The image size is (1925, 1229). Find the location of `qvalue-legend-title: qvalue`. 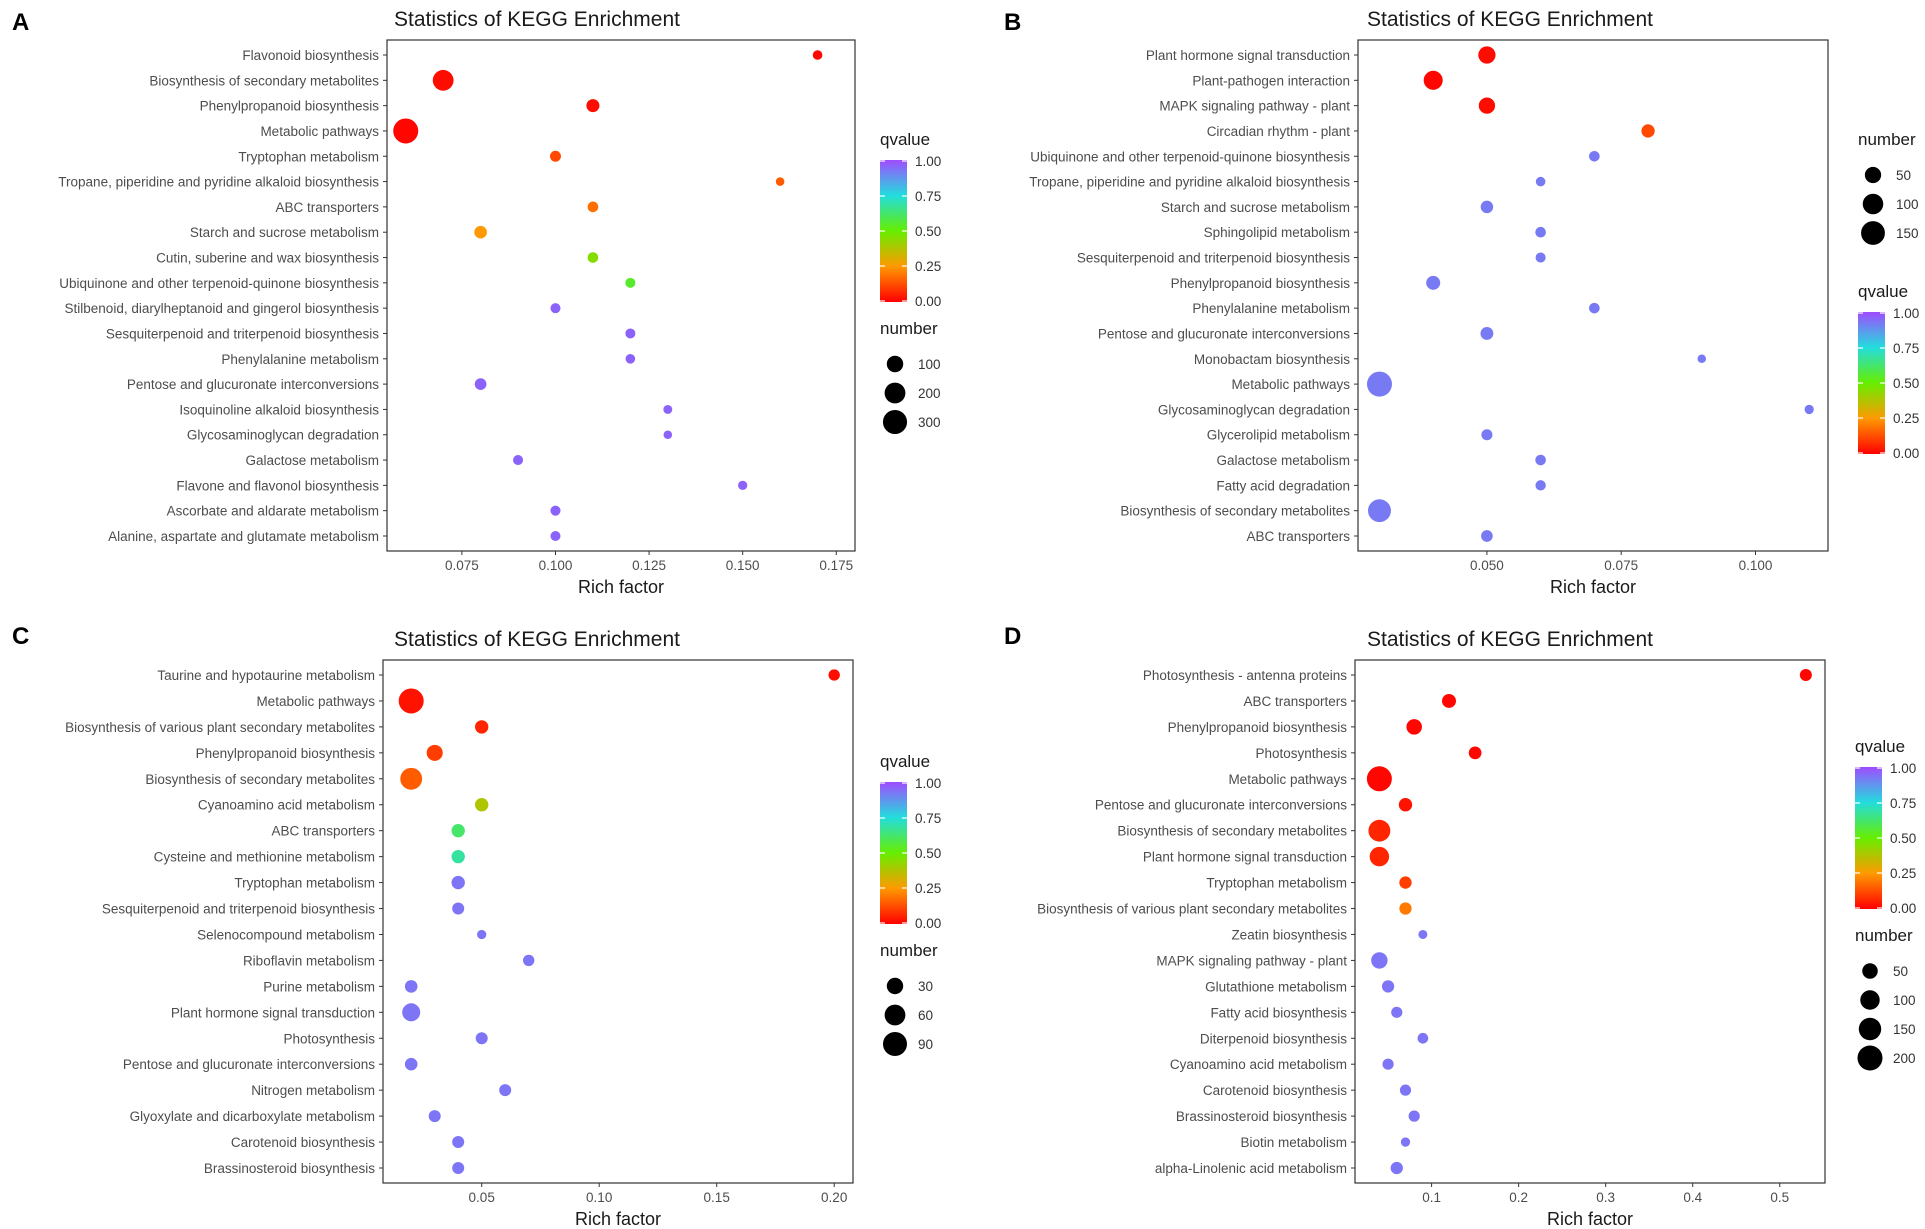

qvalue-legend-title: qvalue is located at coordinates (1883, 291).